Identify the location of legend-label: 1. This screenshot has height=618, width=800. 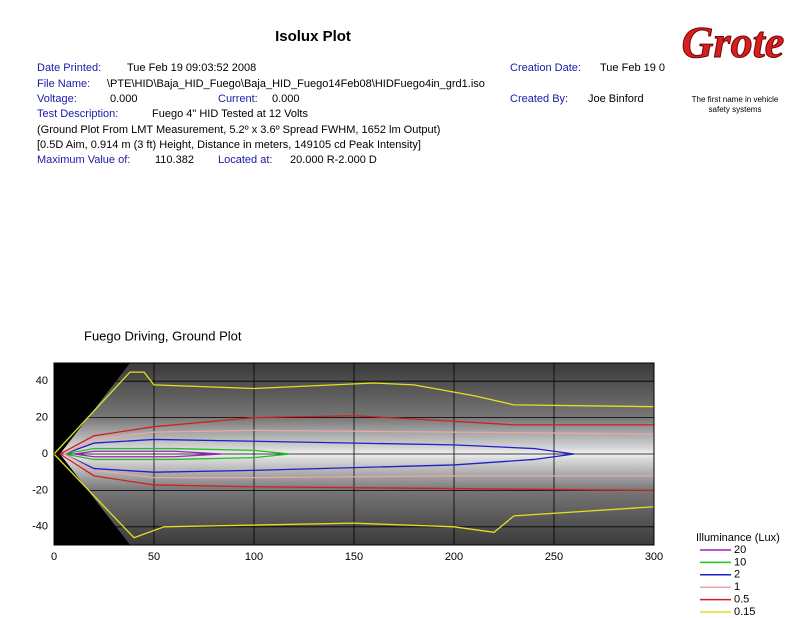
(737, 587).